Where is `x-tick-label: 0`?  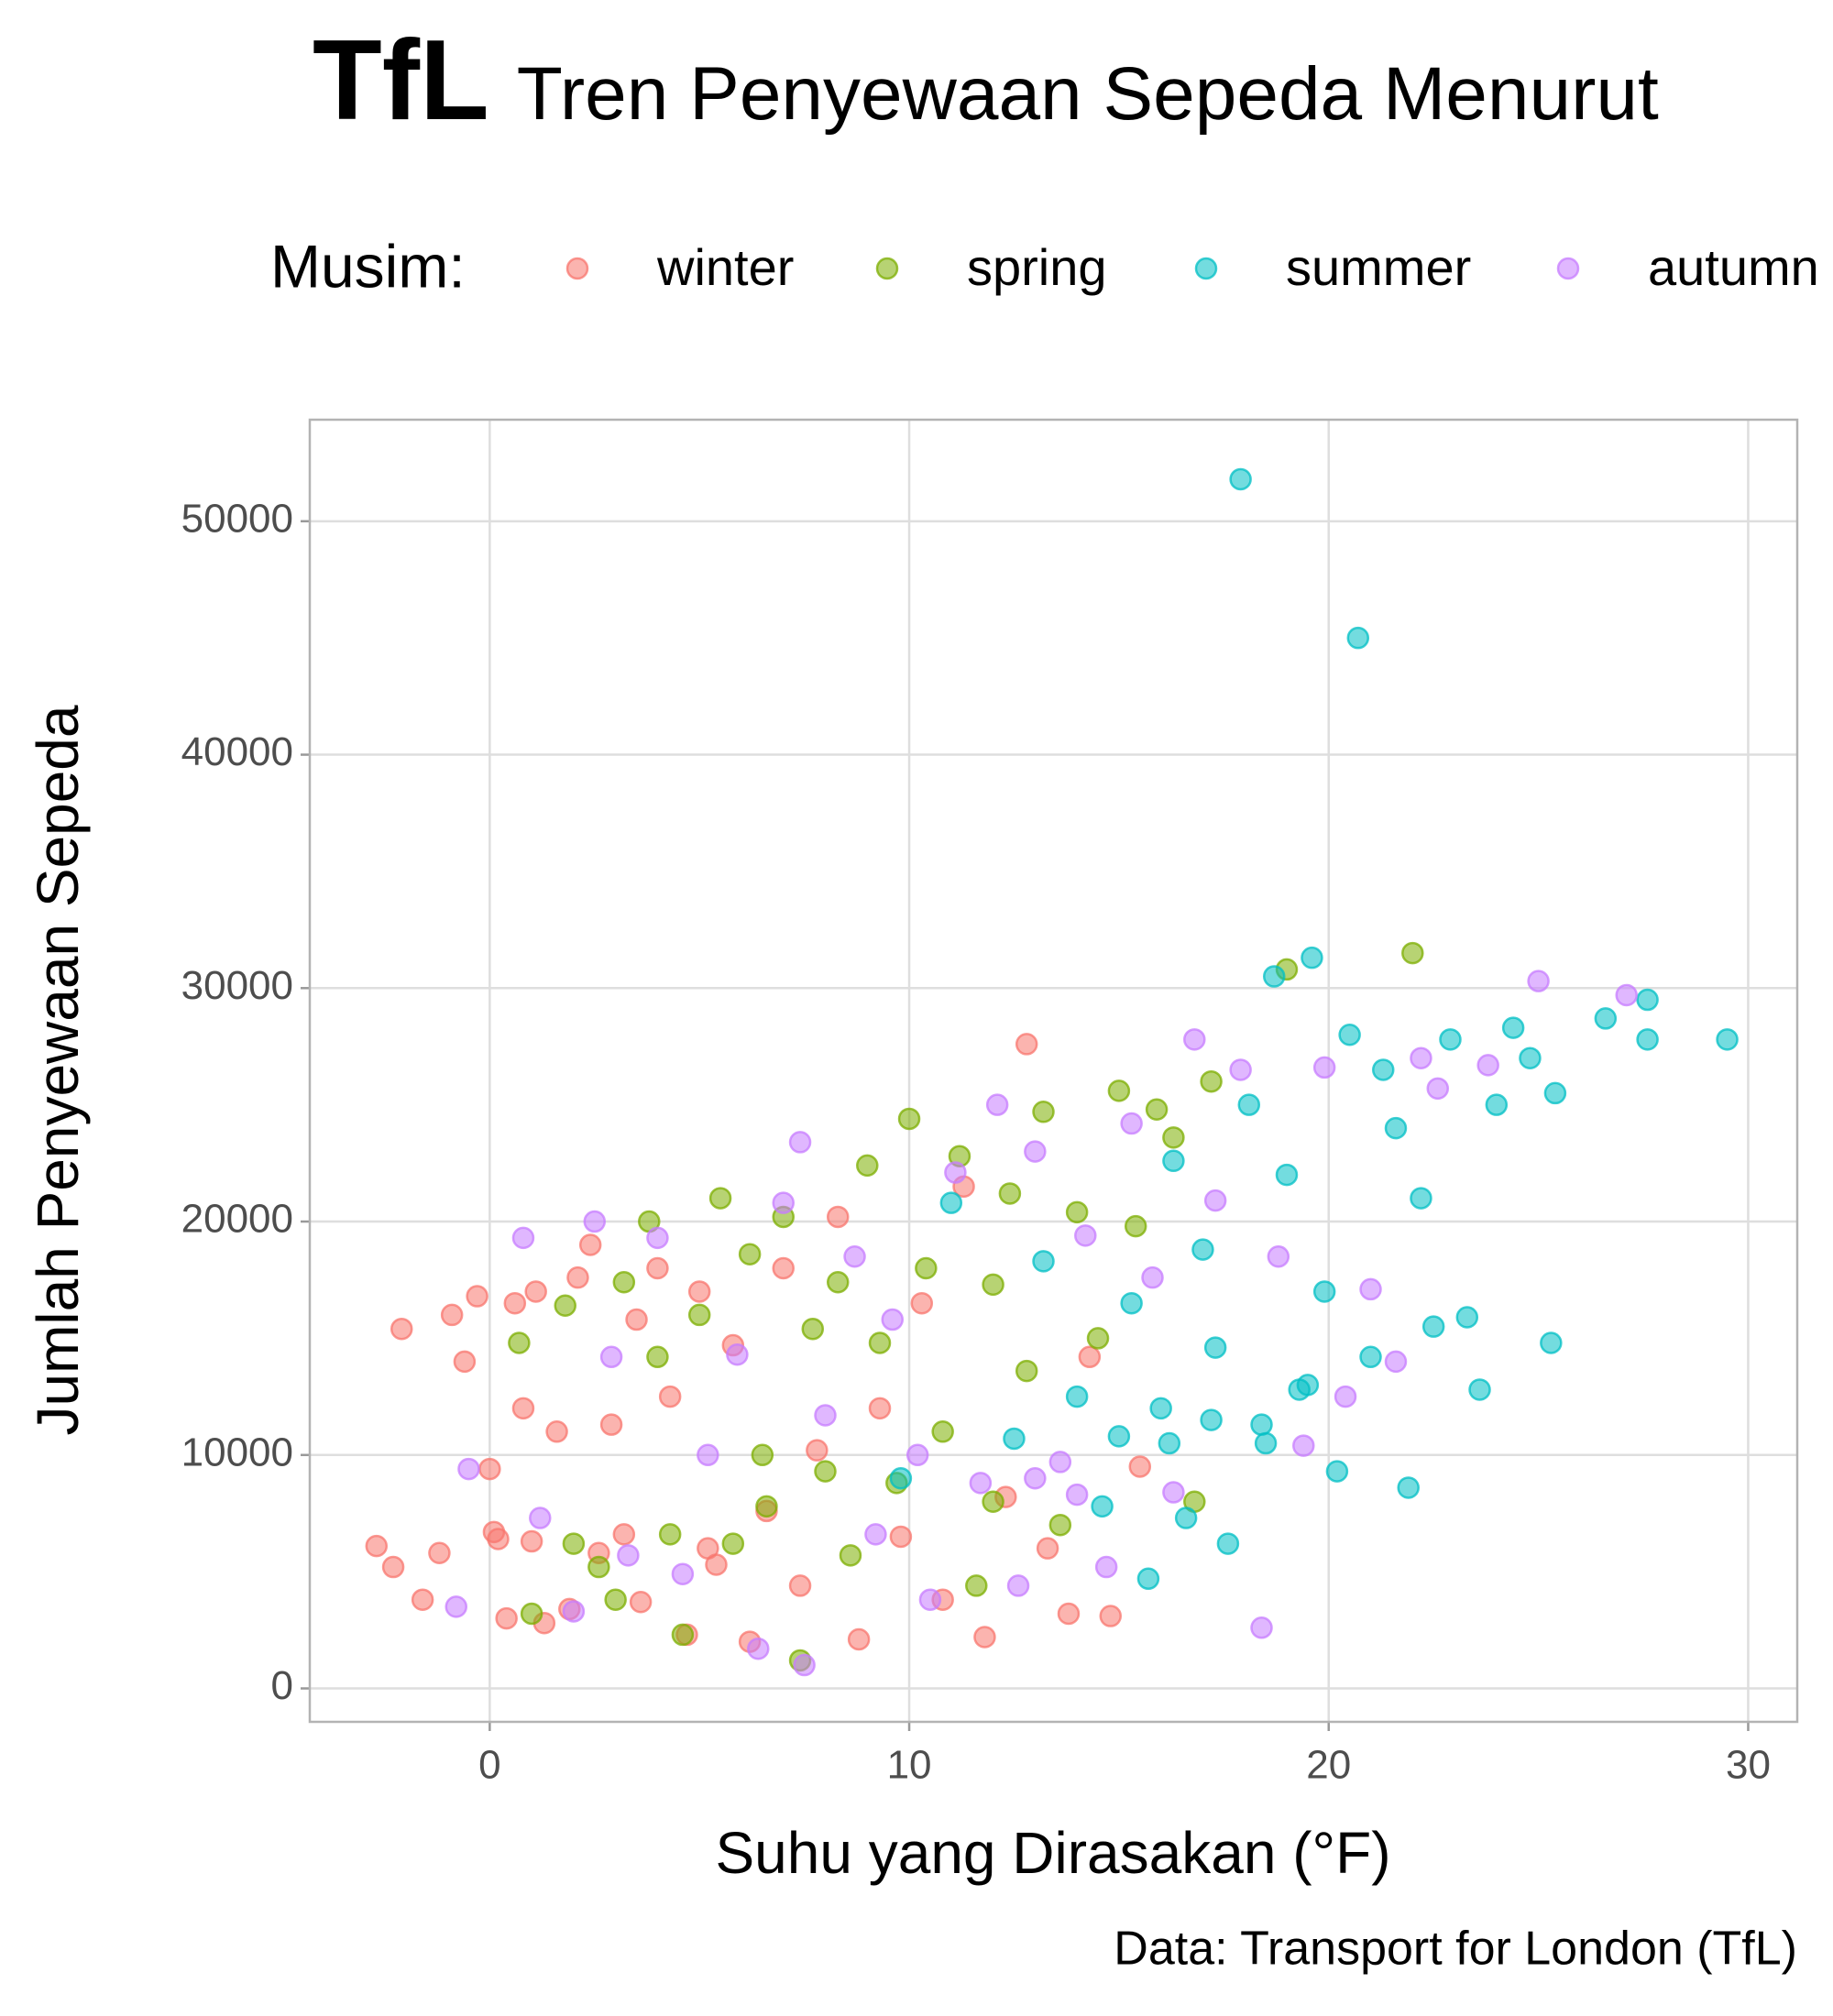
x-tick-label: 0 is located at coordinates (489, 1765).